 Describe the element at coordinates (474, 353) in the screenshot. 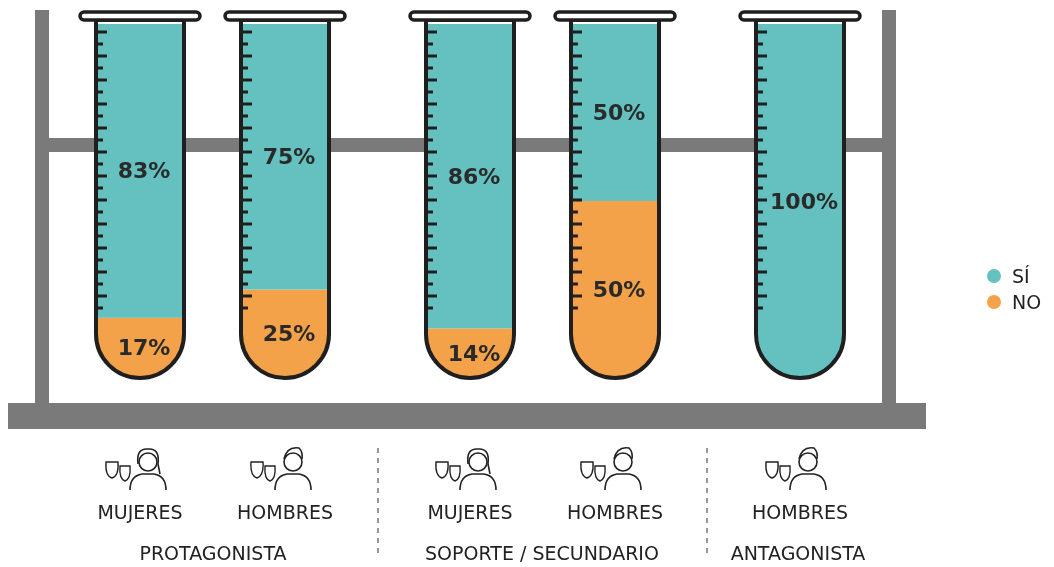

I see `data-label: 14%` at that location.